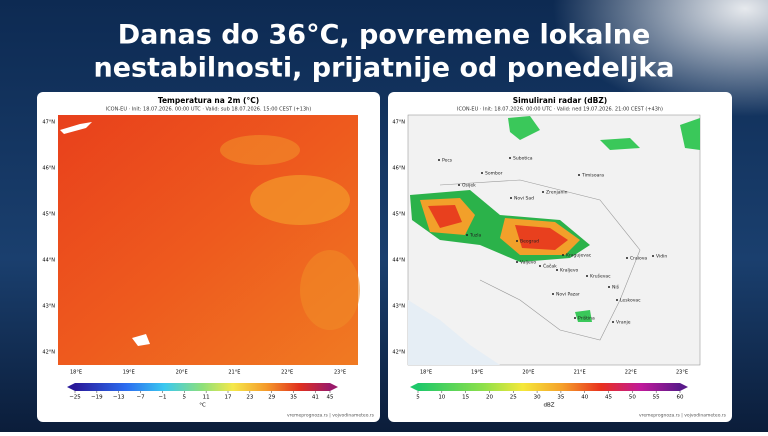 The height and width of the screenshot is (436, 768). What do you see at coordinates (441, 398) in the screenshot?
I see `colorbar-tick-label: 10` at bounding box center [441, 398].